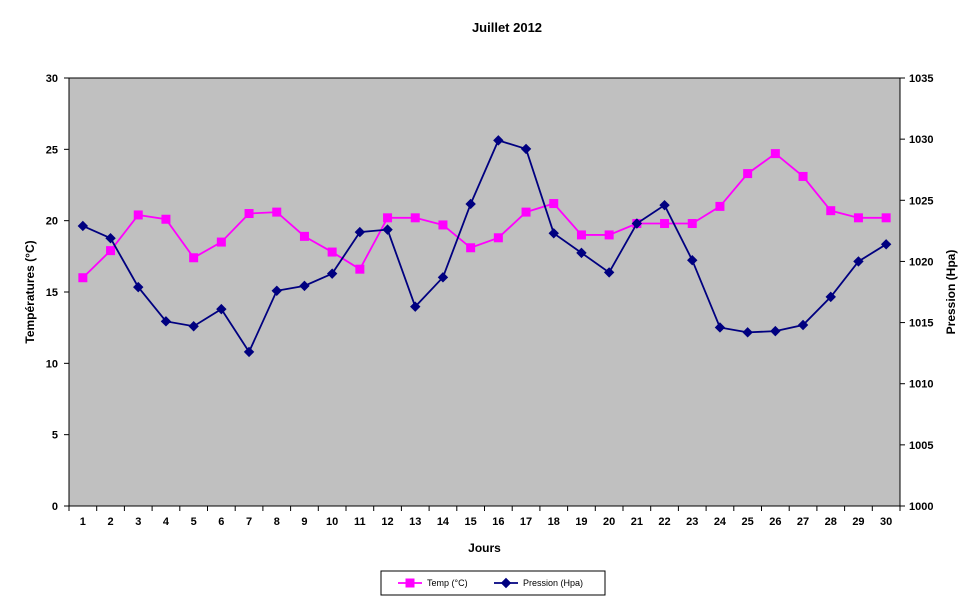  I want to click on x-tick-label: 28, so click(831, 522).